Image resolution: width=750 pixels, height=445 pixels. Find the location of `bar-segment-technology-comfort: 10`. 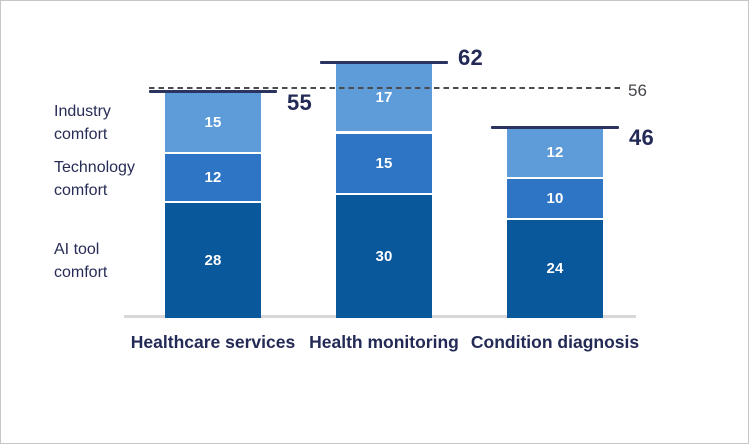

bar-segment-technology-comfort: 10 is located at coordinates (555, 199).